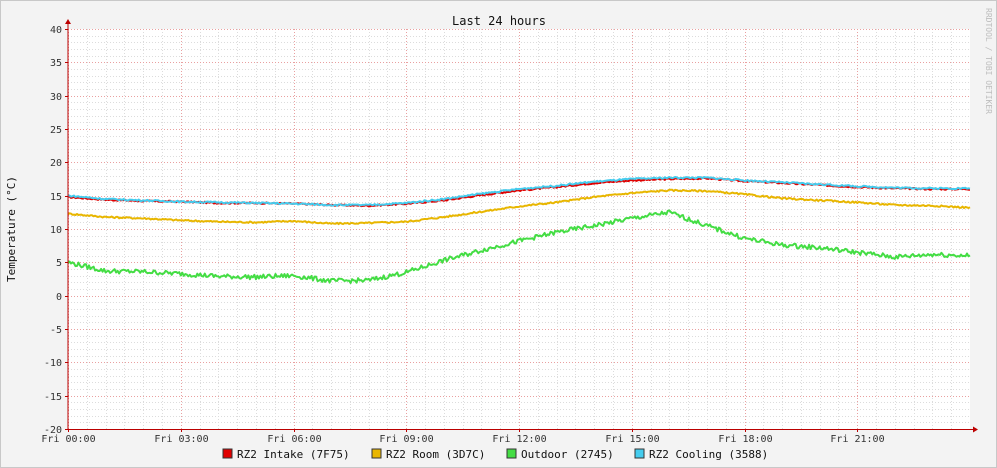 This screenshot has height=468, width=997. Describe the element at coordinates (11, 229) in the screenshot. I see `y-axis-title: Temperature (°C)` at that location.